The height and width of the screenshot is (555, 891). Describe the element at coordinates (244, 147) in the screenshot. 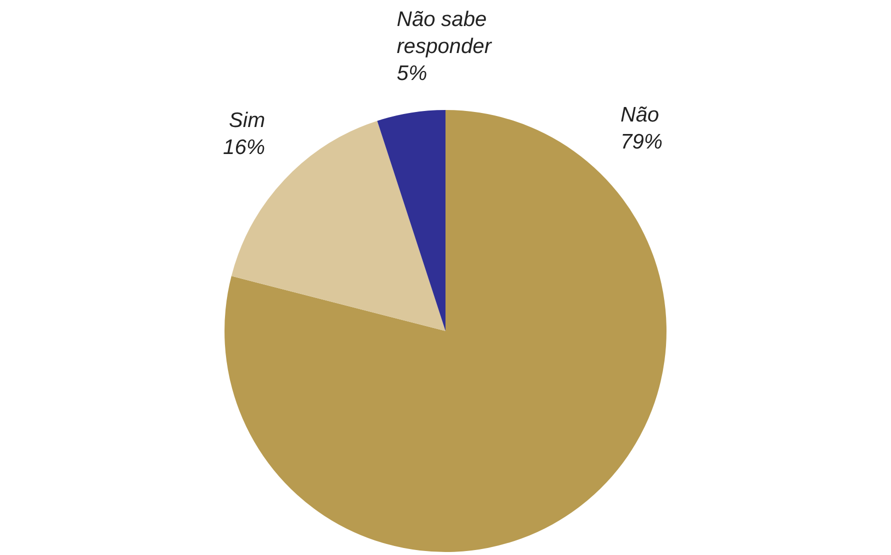

I see `data-label: 16%` at that location.